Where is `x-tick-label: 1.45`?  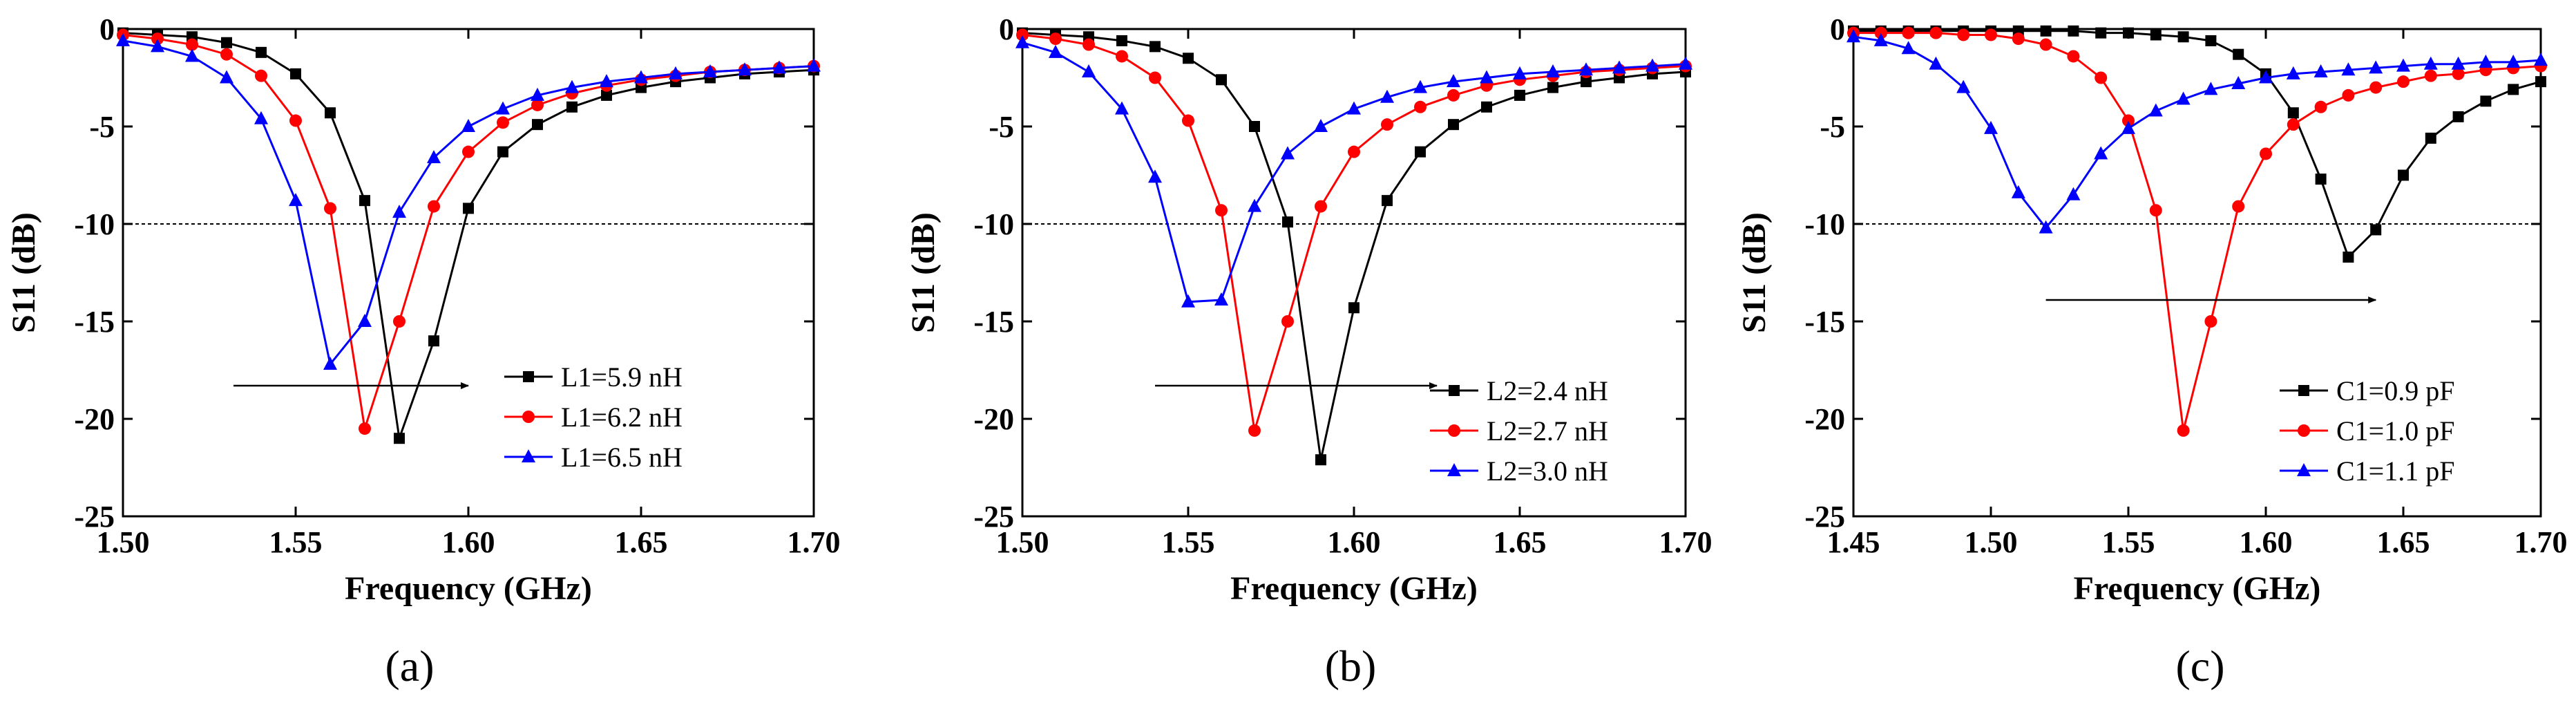
x-tick-label: 1.45 is located at coordinates (1853, 542).